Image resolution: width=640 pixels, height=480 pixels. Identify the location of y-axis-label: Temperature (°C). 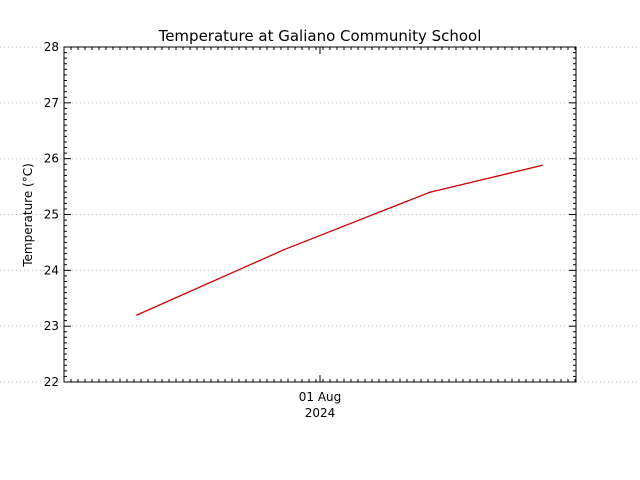
(28, 215).